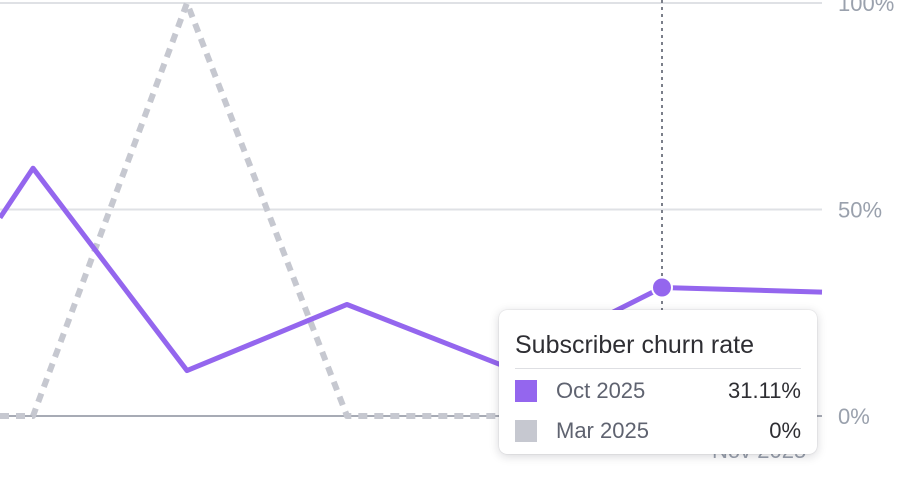 The width and height of the screenshot is (902, 498). I want to click on legend-swatch-oct-2025, so click(526, 391).